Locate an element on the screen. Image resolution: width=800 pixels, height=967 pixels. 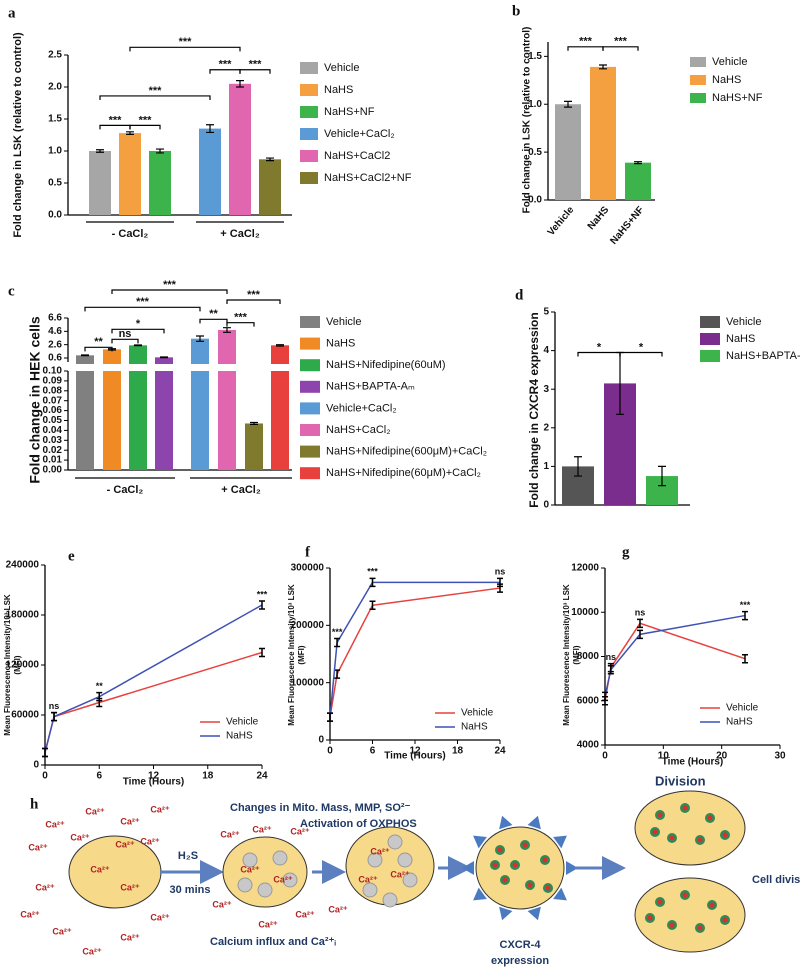
y-tick-label: 8000 is located at coordinates (588, 656).